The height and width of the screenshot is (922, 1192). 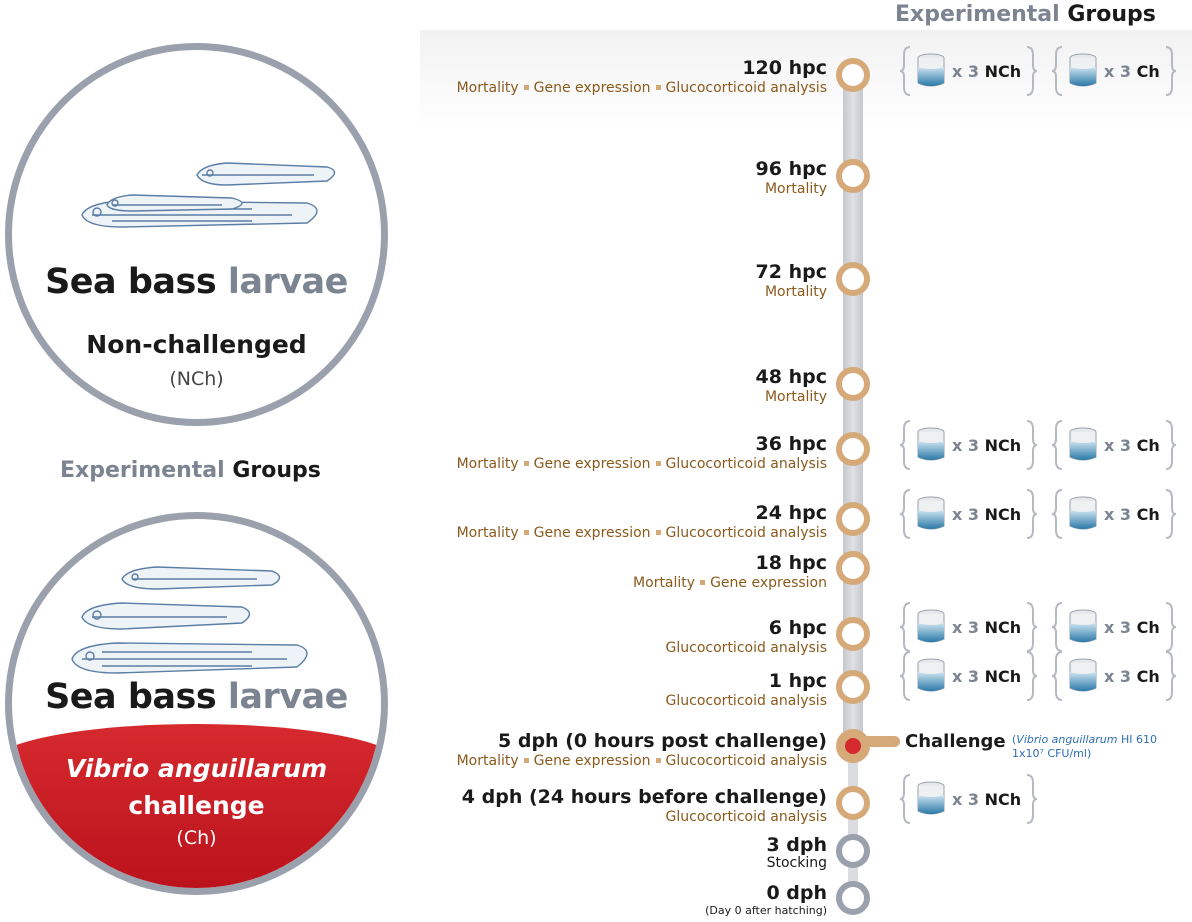 I want to click on middle-header: Experimental Groups, so click(x=190, y=470).